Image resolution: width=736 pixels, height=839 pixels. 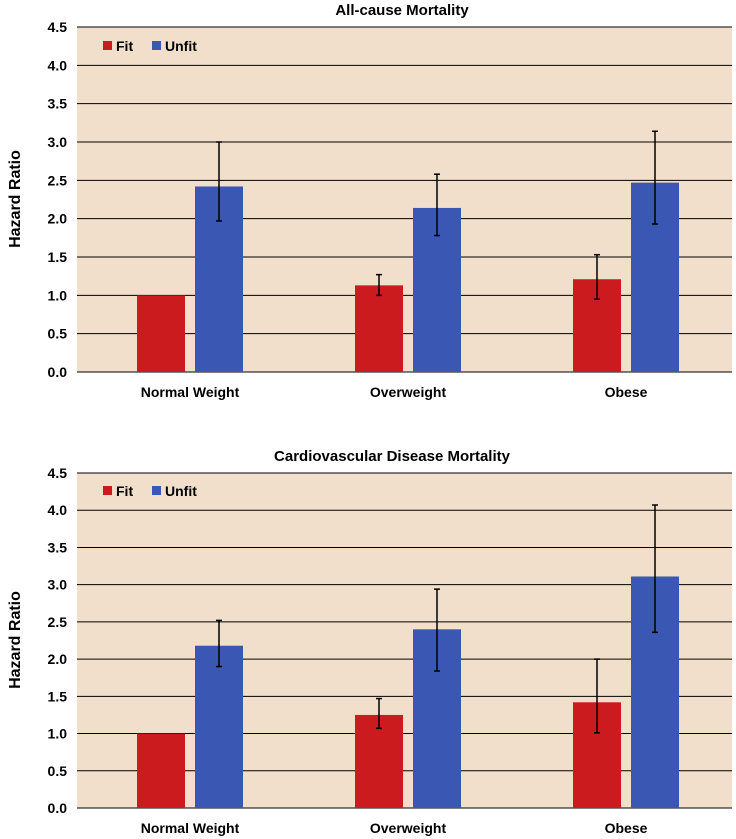 What do you see at coordinates (392, 456) in the screenshot?
I see `chart-title: Cardiovascular Disease Mortality` at bounding box center [392, 456].